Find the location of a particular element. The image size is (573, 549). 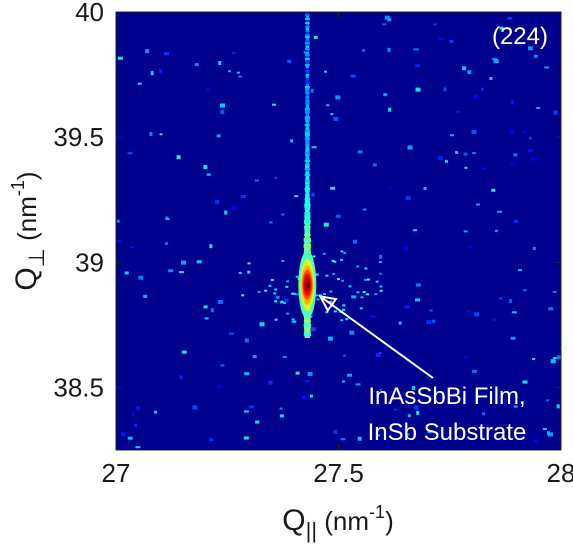

peak-contour is located at coordinates (307, 284).